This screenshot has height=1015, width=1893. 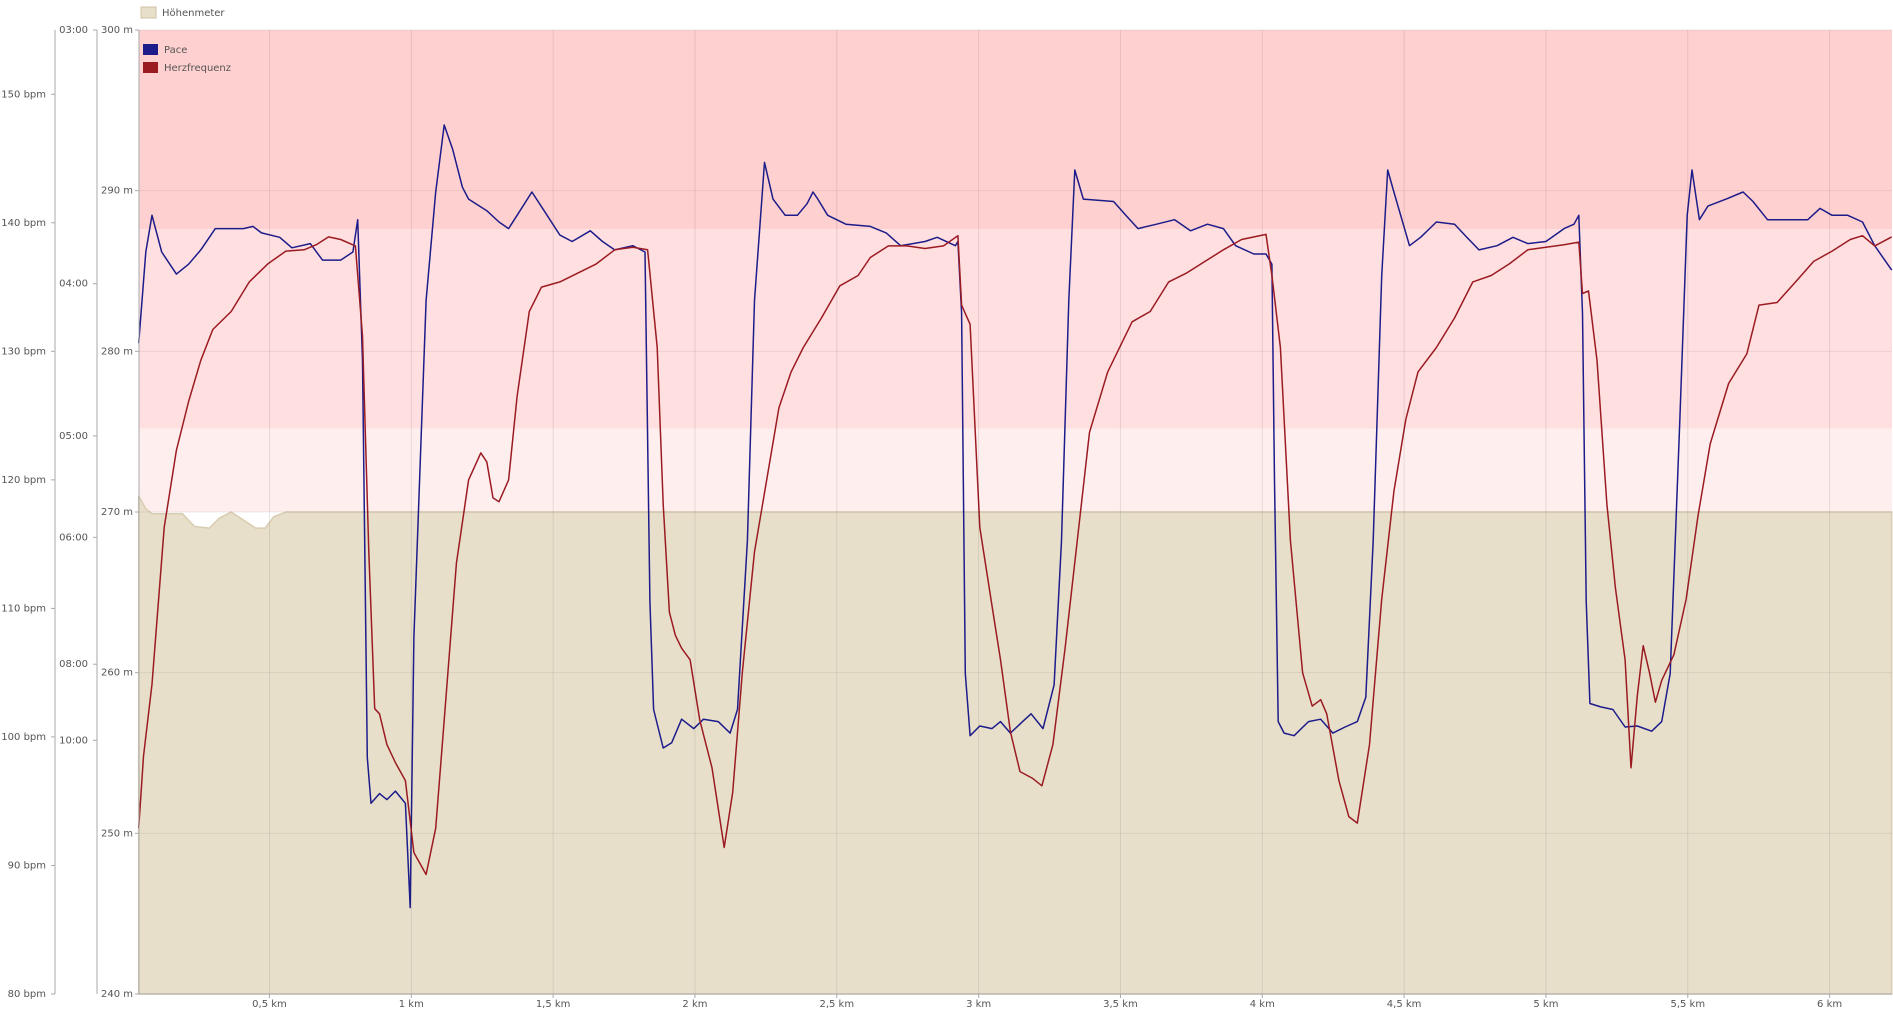 I want to click on x-tick-label: 2,5 km, so click(x=836, y=1004).